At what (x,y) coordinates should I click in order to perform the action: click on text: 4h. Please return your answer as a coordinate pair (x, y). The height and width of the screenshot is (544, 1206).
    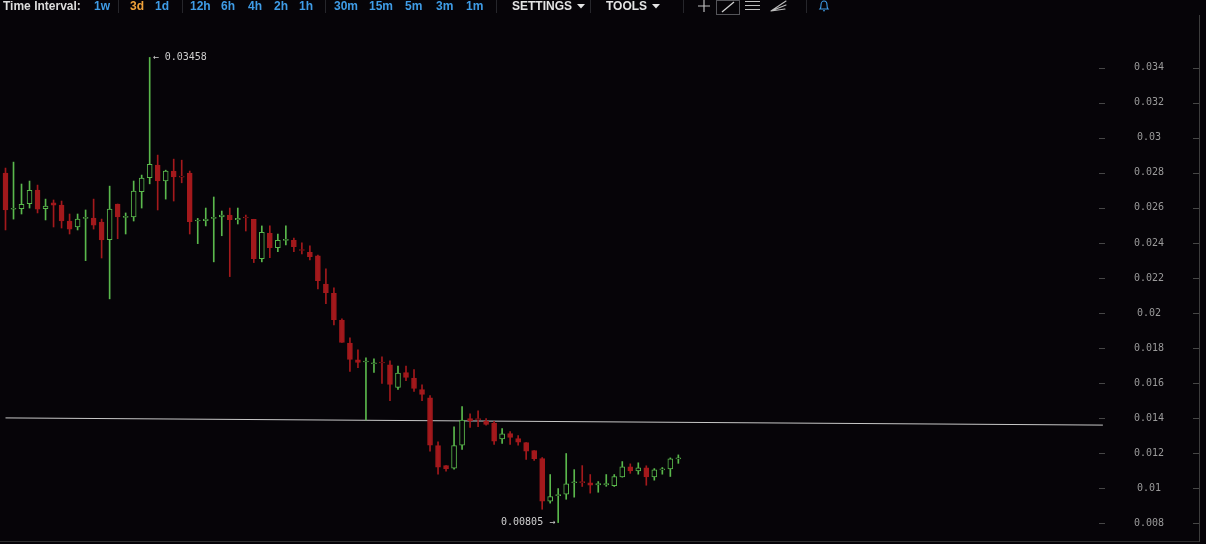
    Looking at the image, I should click on (255, 6).